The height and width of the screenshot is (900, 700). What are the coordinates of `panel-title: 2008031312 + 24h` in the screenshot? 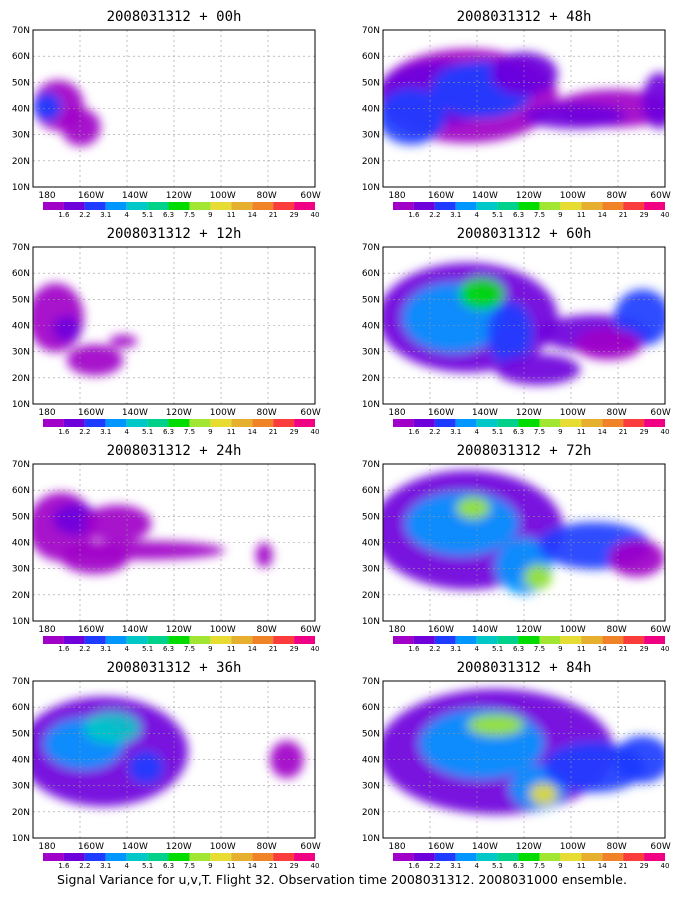 It's located at (174, 451).